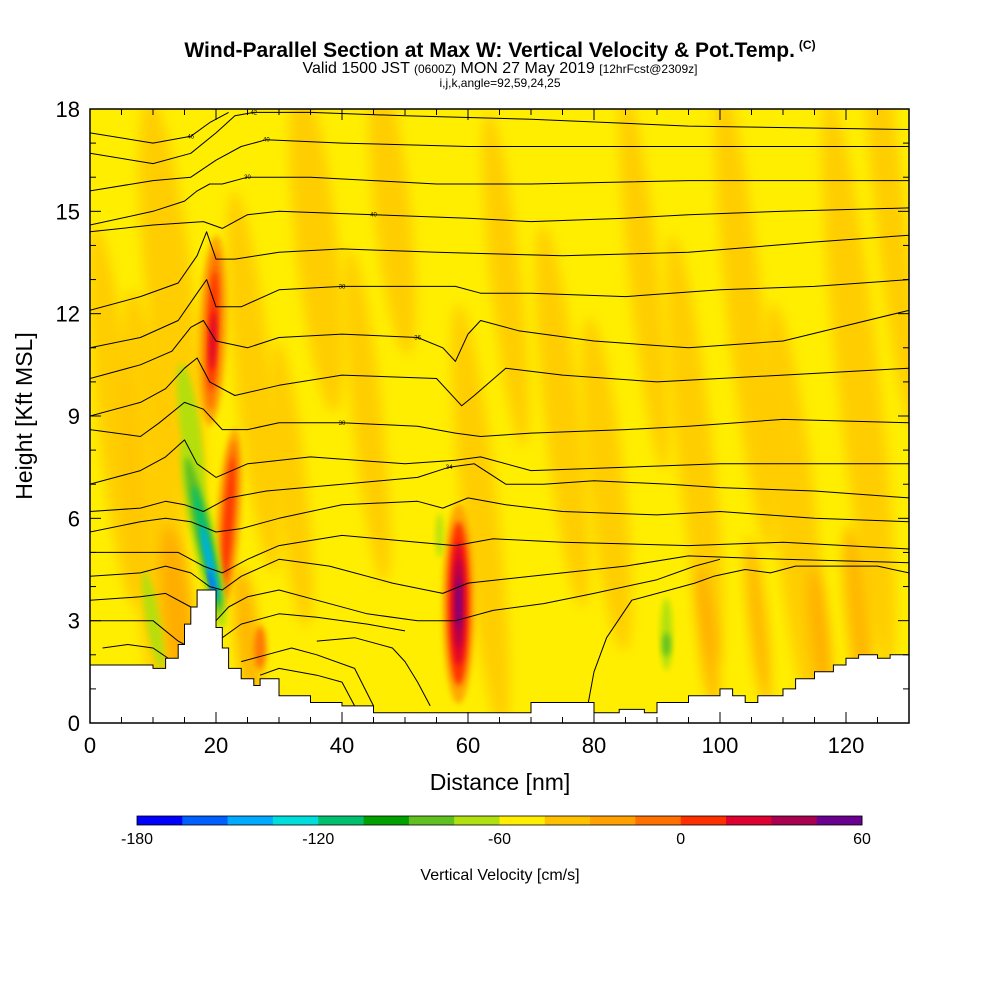 This screenshot has height=1000, width=1000. Describe the element at coordinates (449, 468) in the screenshot. I see `theta-contour-label: 34` at that location.